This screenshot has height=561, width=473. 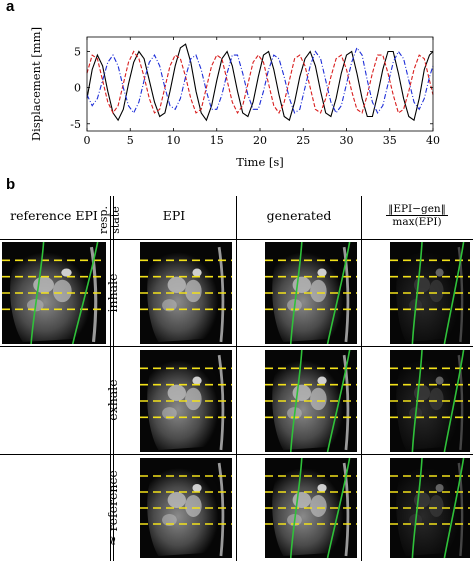 What do you see at coordinates (390, 140) in the screenshot?
I see `x-tick-label: 35` at bounding box center [390, 140].